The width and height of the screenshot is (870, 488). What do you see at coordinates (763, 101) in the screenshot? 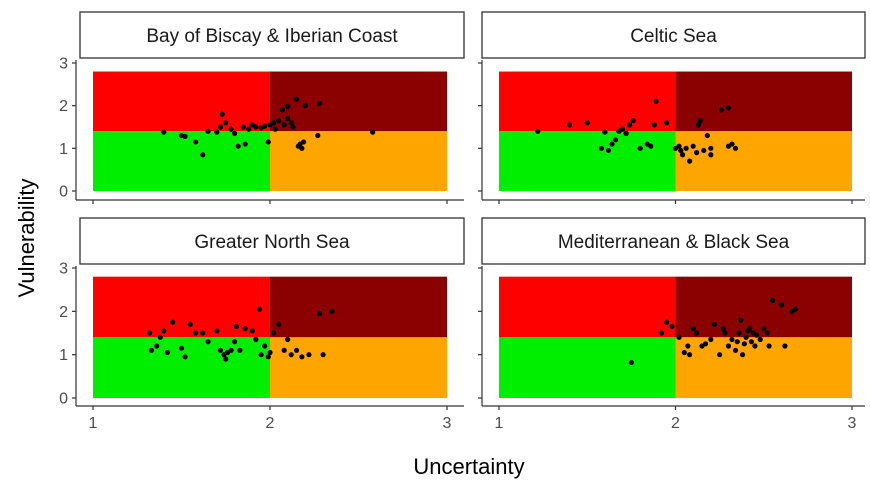
I see `zone-high-uncertainty-high-vulnerability` at bounding box center [763, 101].